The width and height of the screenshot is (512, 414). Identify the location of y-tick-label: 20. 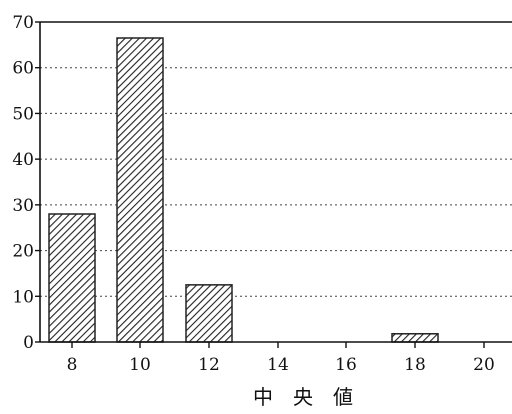
(23, 252).